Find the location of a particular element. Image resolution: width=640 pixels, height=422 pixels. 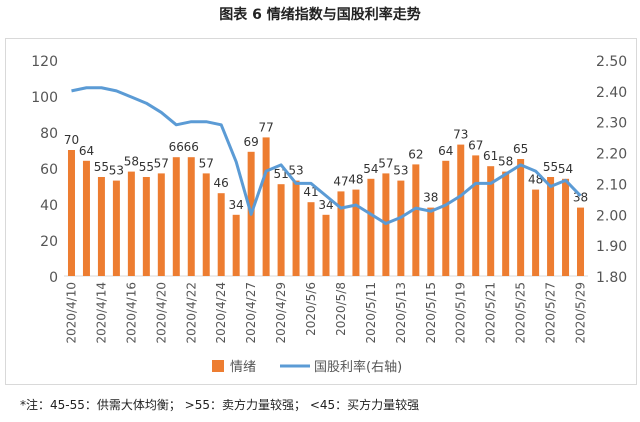

bar-data-label: 77 is located at coordinates (265, 127).